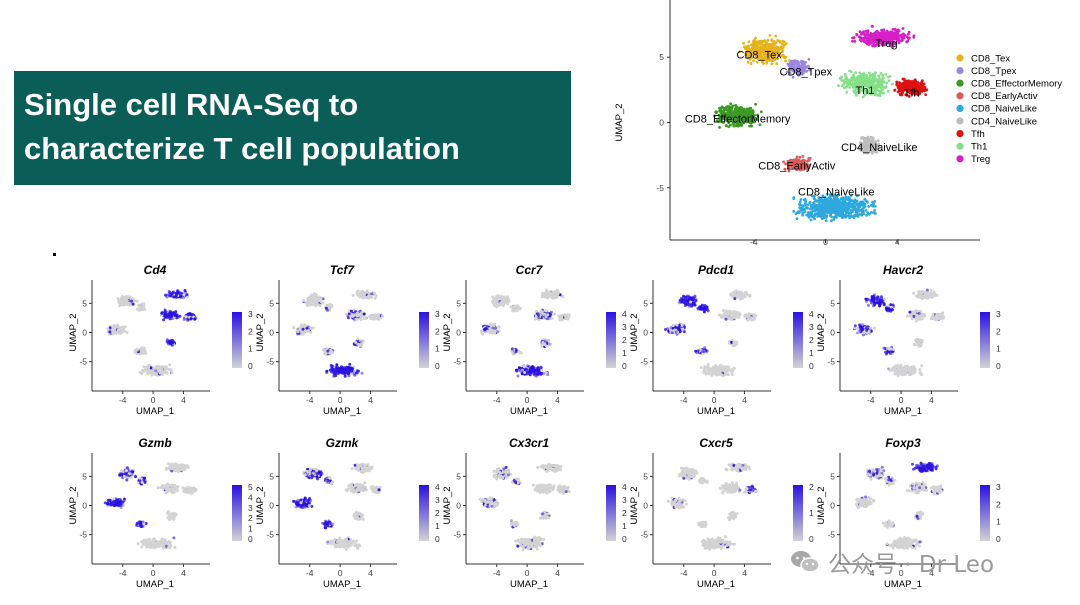  What do you see at coordinates (183, 400) in the screenshot?
I see `x-tick-label: 4` at bounding box center [183, 400].